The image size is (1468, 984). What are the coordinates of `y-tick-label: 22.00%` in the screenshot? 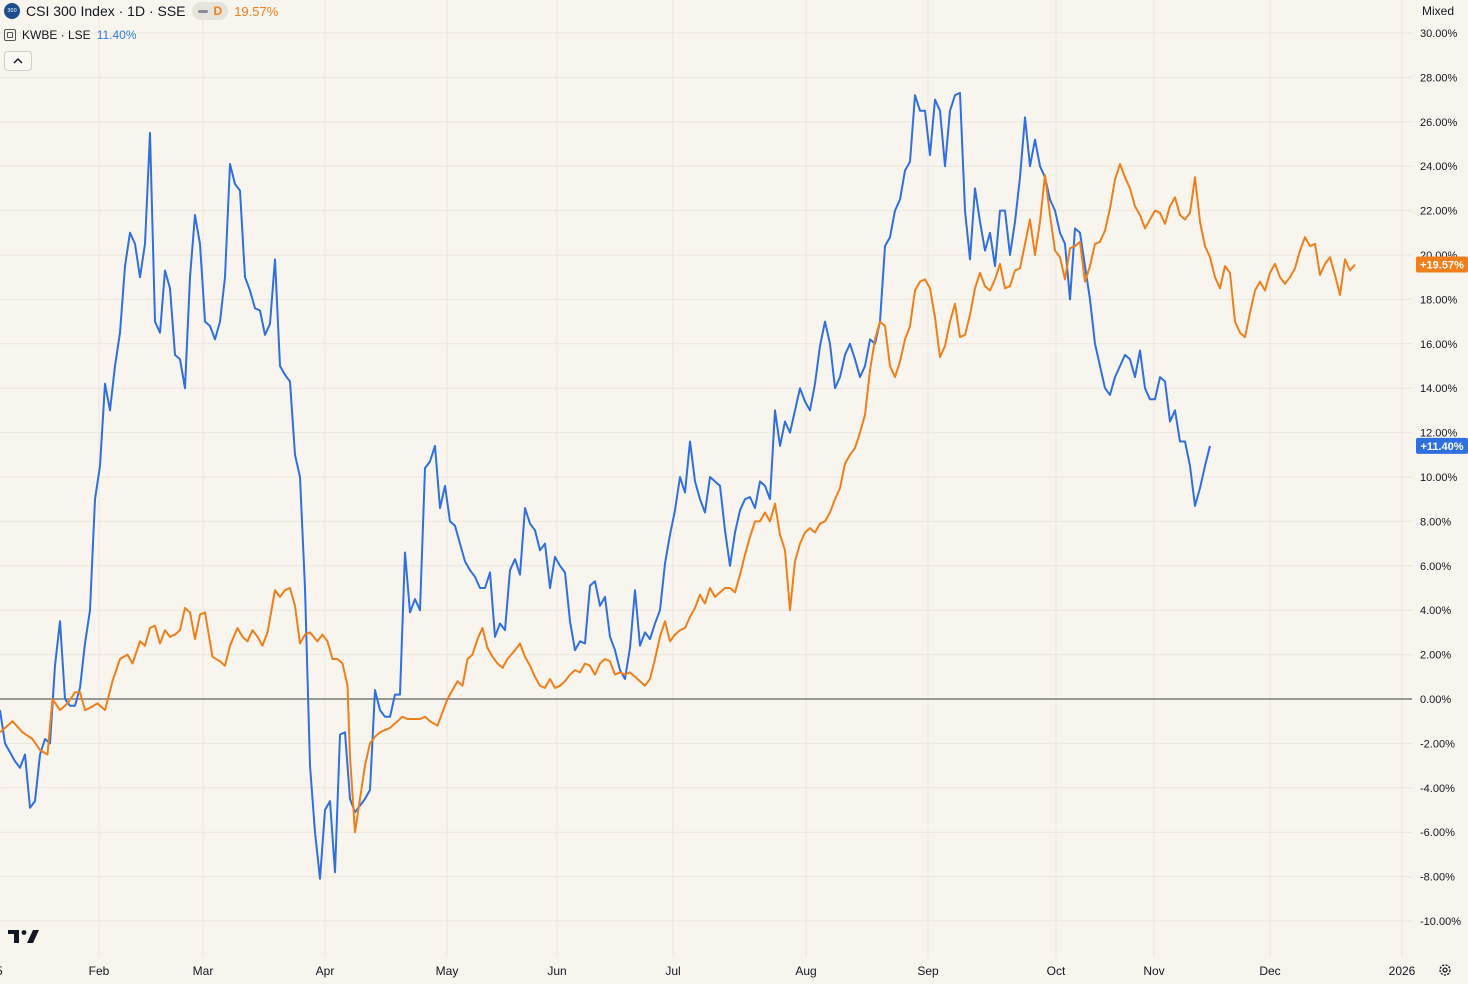 It's located at (1439, 212).